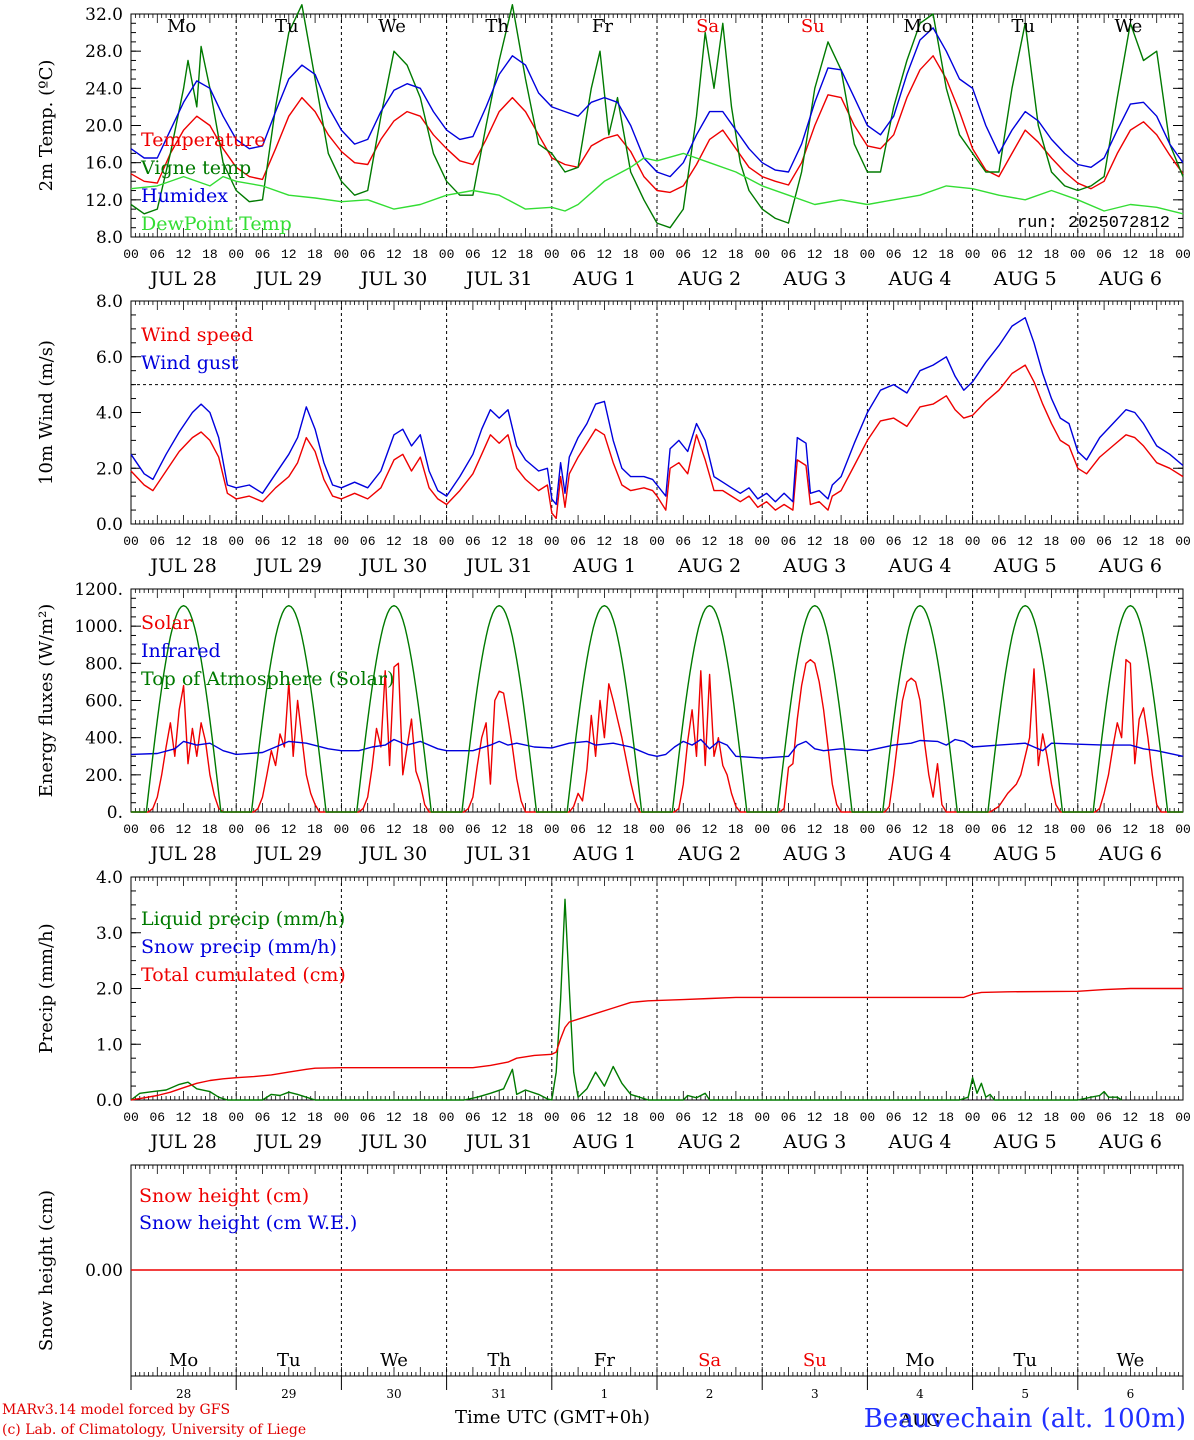 This screenshot has width=1194, height=1440. Describe the element at coordinates (98, 590) in the screenshot. I see `y-tick-label: 1200.` at that location.